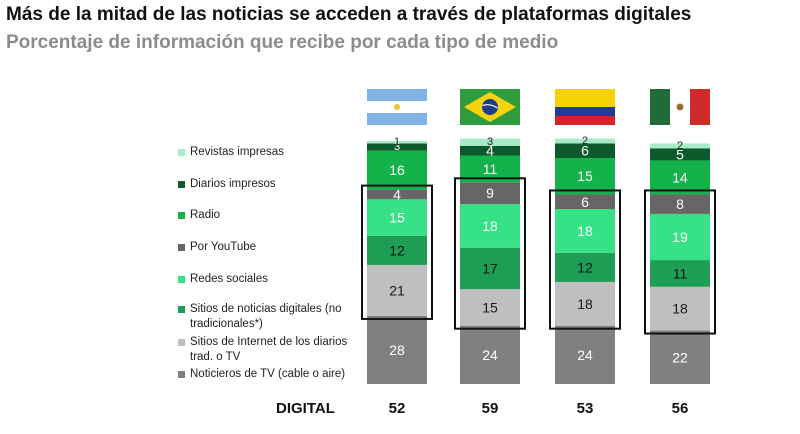 The width and height of the screenshot is (800, 434). Describe the element at coordinates (397, 107) in the screenshot. I see `argentina-flag` at that location.